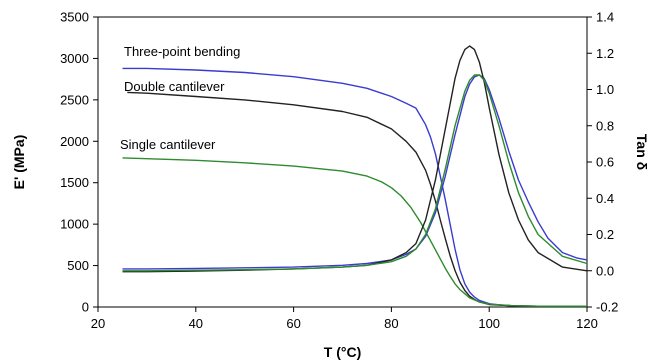  What do you see at coordinates (605, 17) in the screenshot?
I see `y2-tick-label: 1.4` at bounding box center [605, 17].